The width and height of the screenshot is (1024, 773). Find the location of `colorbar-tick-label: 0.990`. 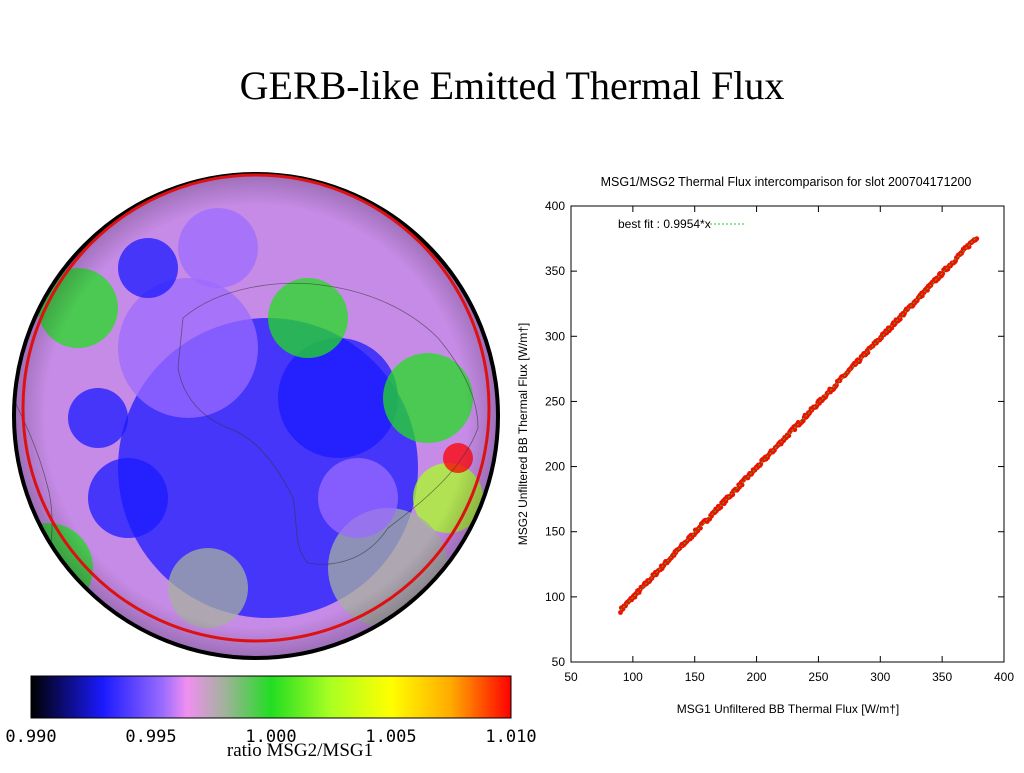

colorbar-tick-label: 0.990 is located at coordinates (30, 737).